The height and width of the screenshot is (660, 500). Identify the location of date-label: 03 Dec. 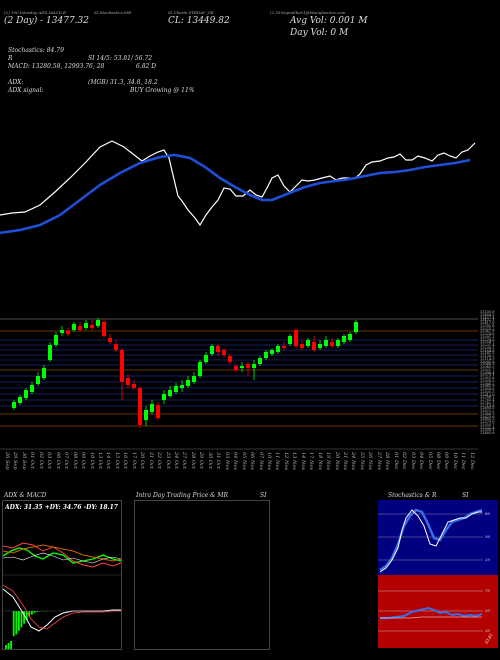
(412, 461).